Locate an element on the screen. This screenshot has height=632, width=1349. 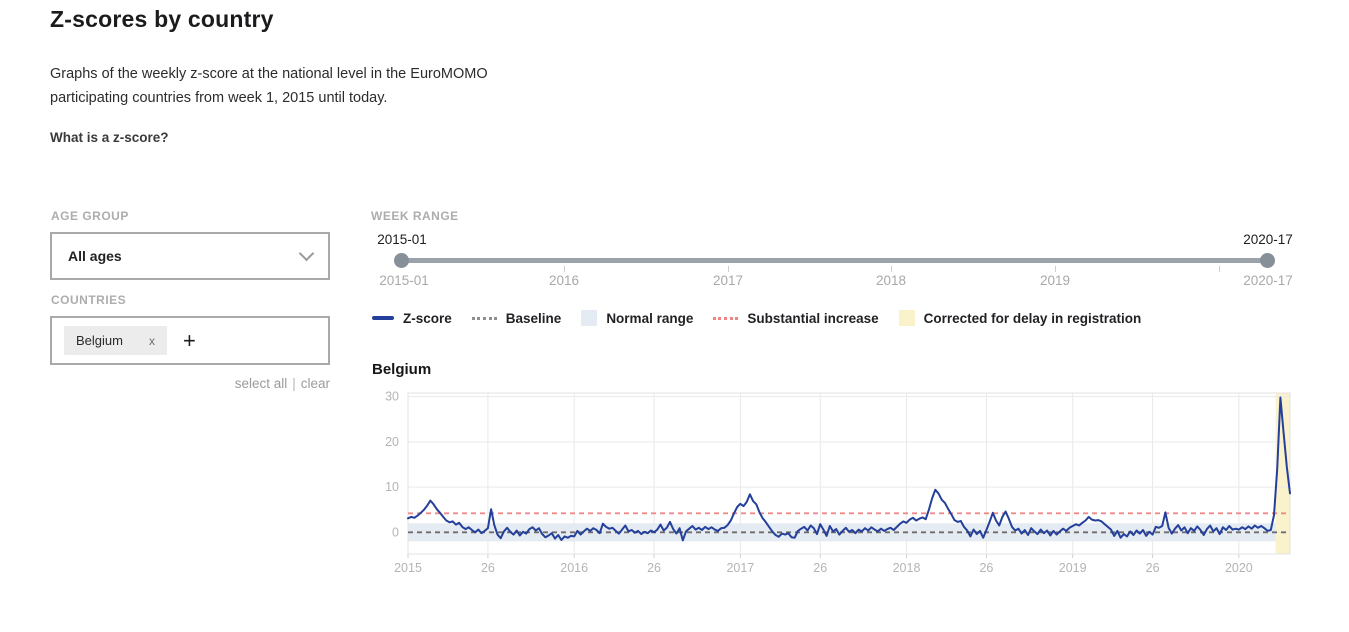
corrected-box-swatch is located at coordinates (906, 318).